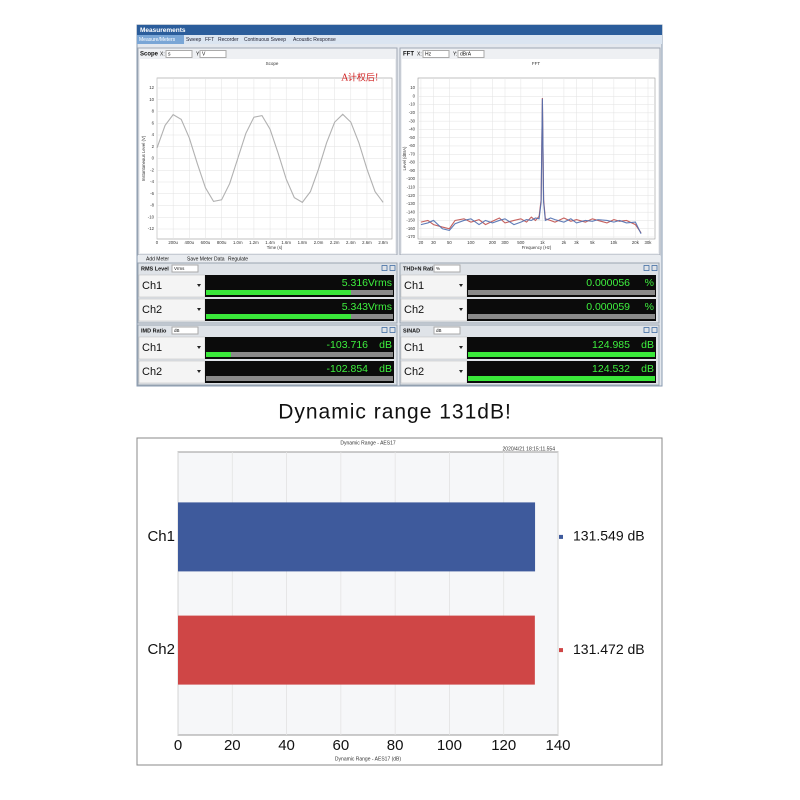 This screenshot has height=800, width=800. What do you see at coordinates (157, 259) in the screenshot?
I see `toolbar-button: Add Meter` at bounding box center [157, 259].